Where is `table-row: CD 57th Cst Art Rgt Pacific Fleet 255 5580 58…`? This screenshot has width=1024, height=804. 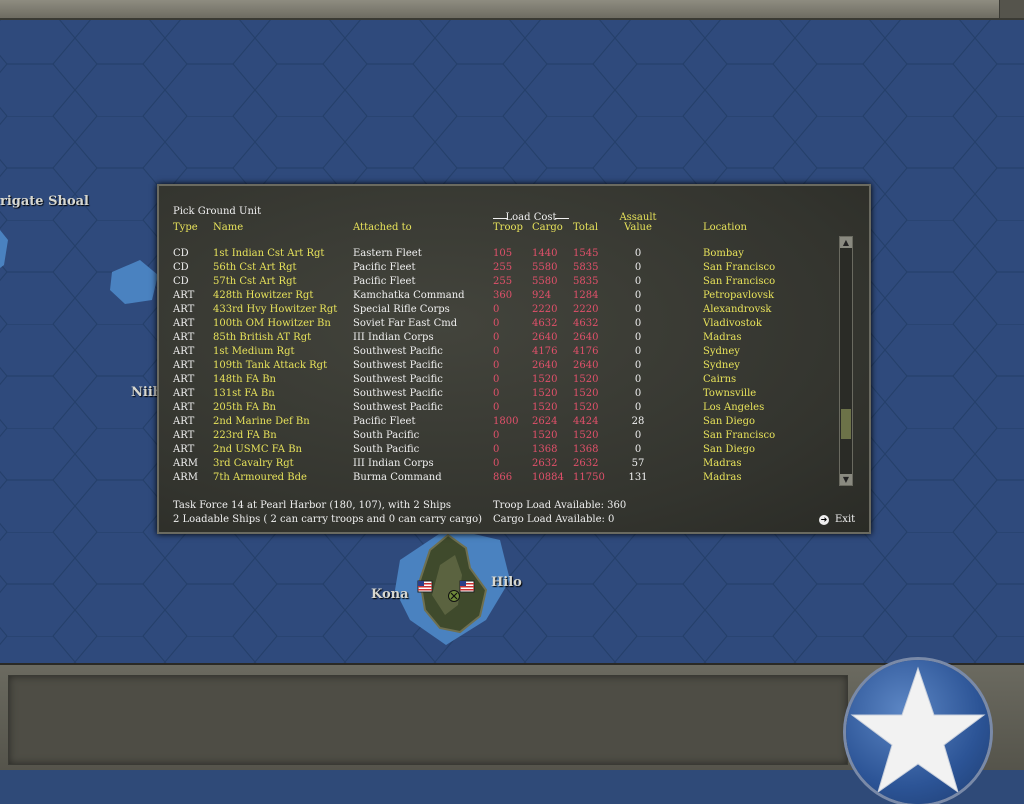
table-row: CD 57th Cst Art Rgt Pacific Fleet 255 5580 58… is located at coordinates (499, 283).